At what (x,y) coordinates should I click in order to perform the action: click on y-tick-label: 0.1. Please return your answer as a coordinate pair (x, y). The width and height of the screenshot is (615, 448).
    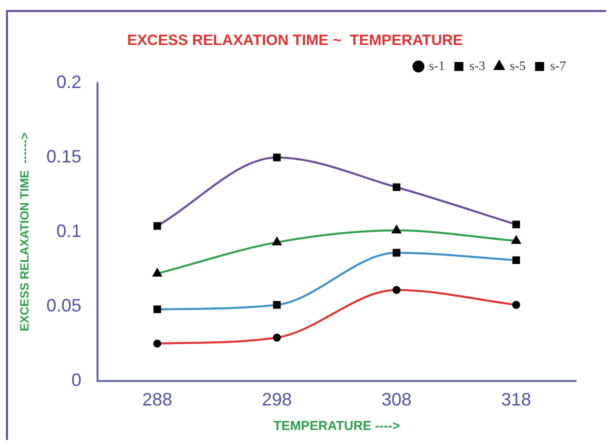
    Looking at the image, I should click on (69, 230).